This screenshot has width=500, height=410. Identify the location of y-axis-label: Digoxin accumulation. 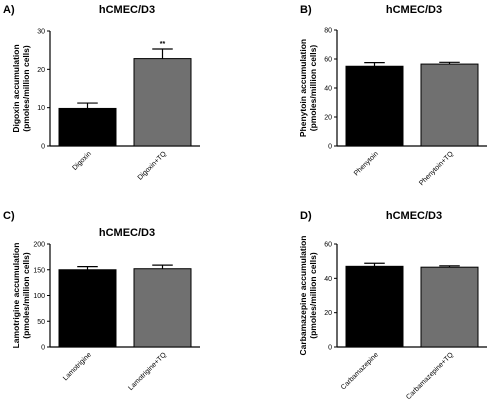
(16, 88).